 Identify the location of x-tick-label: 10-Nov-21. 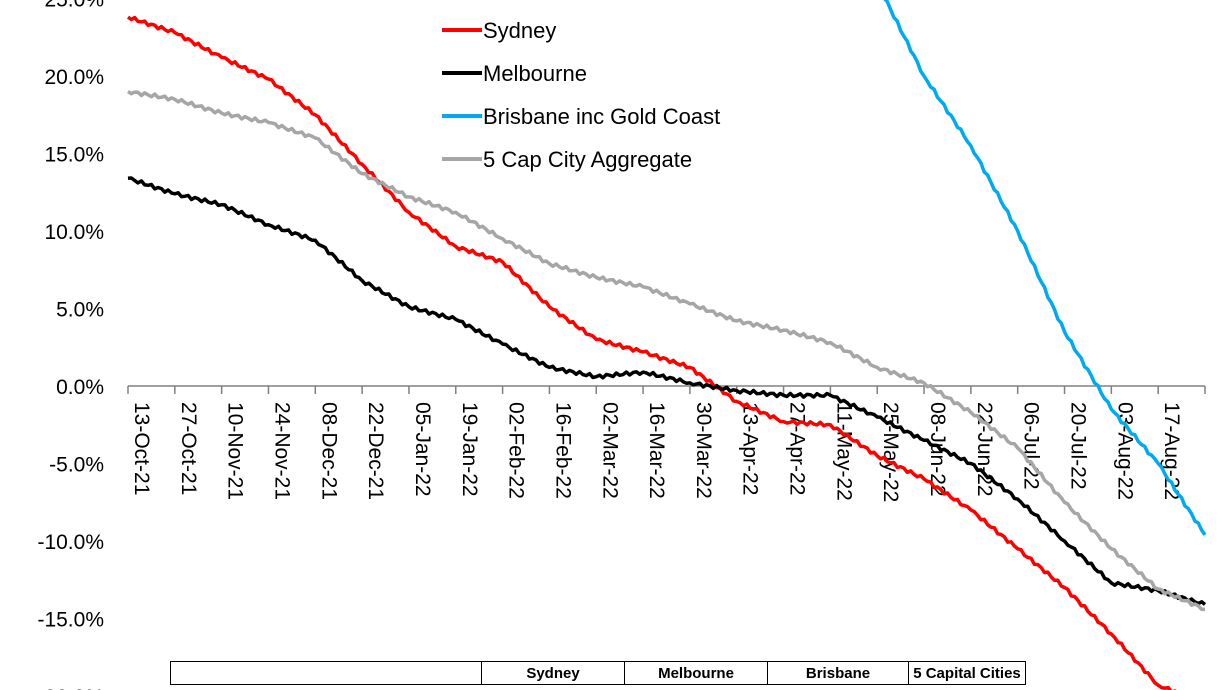
(235, 451).